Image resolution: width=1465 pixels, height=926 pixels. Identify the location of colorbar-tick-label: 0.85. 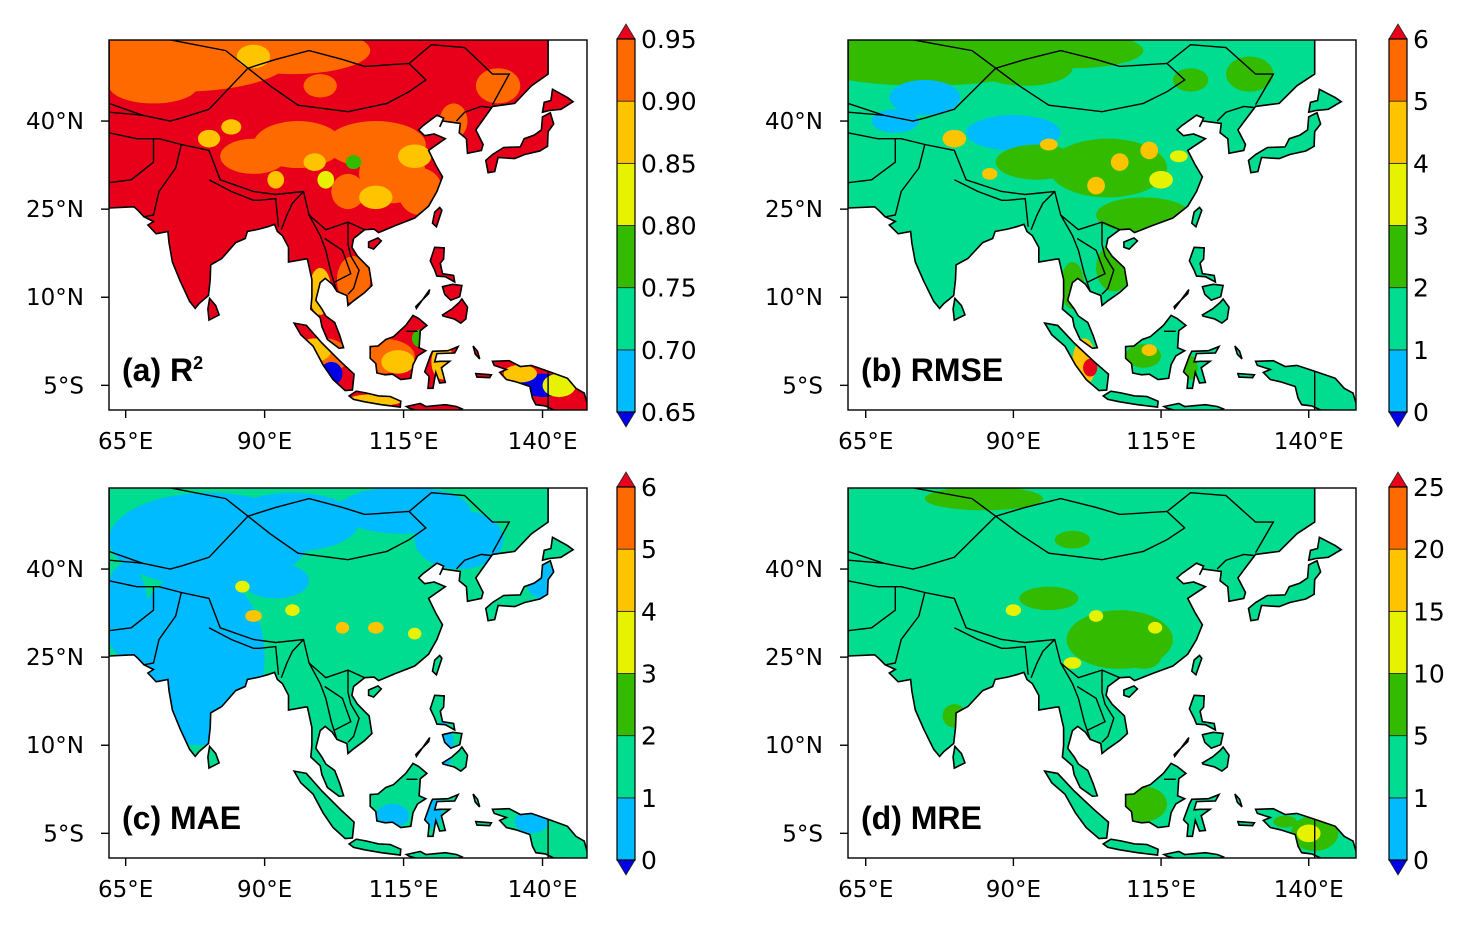
(669, 163).